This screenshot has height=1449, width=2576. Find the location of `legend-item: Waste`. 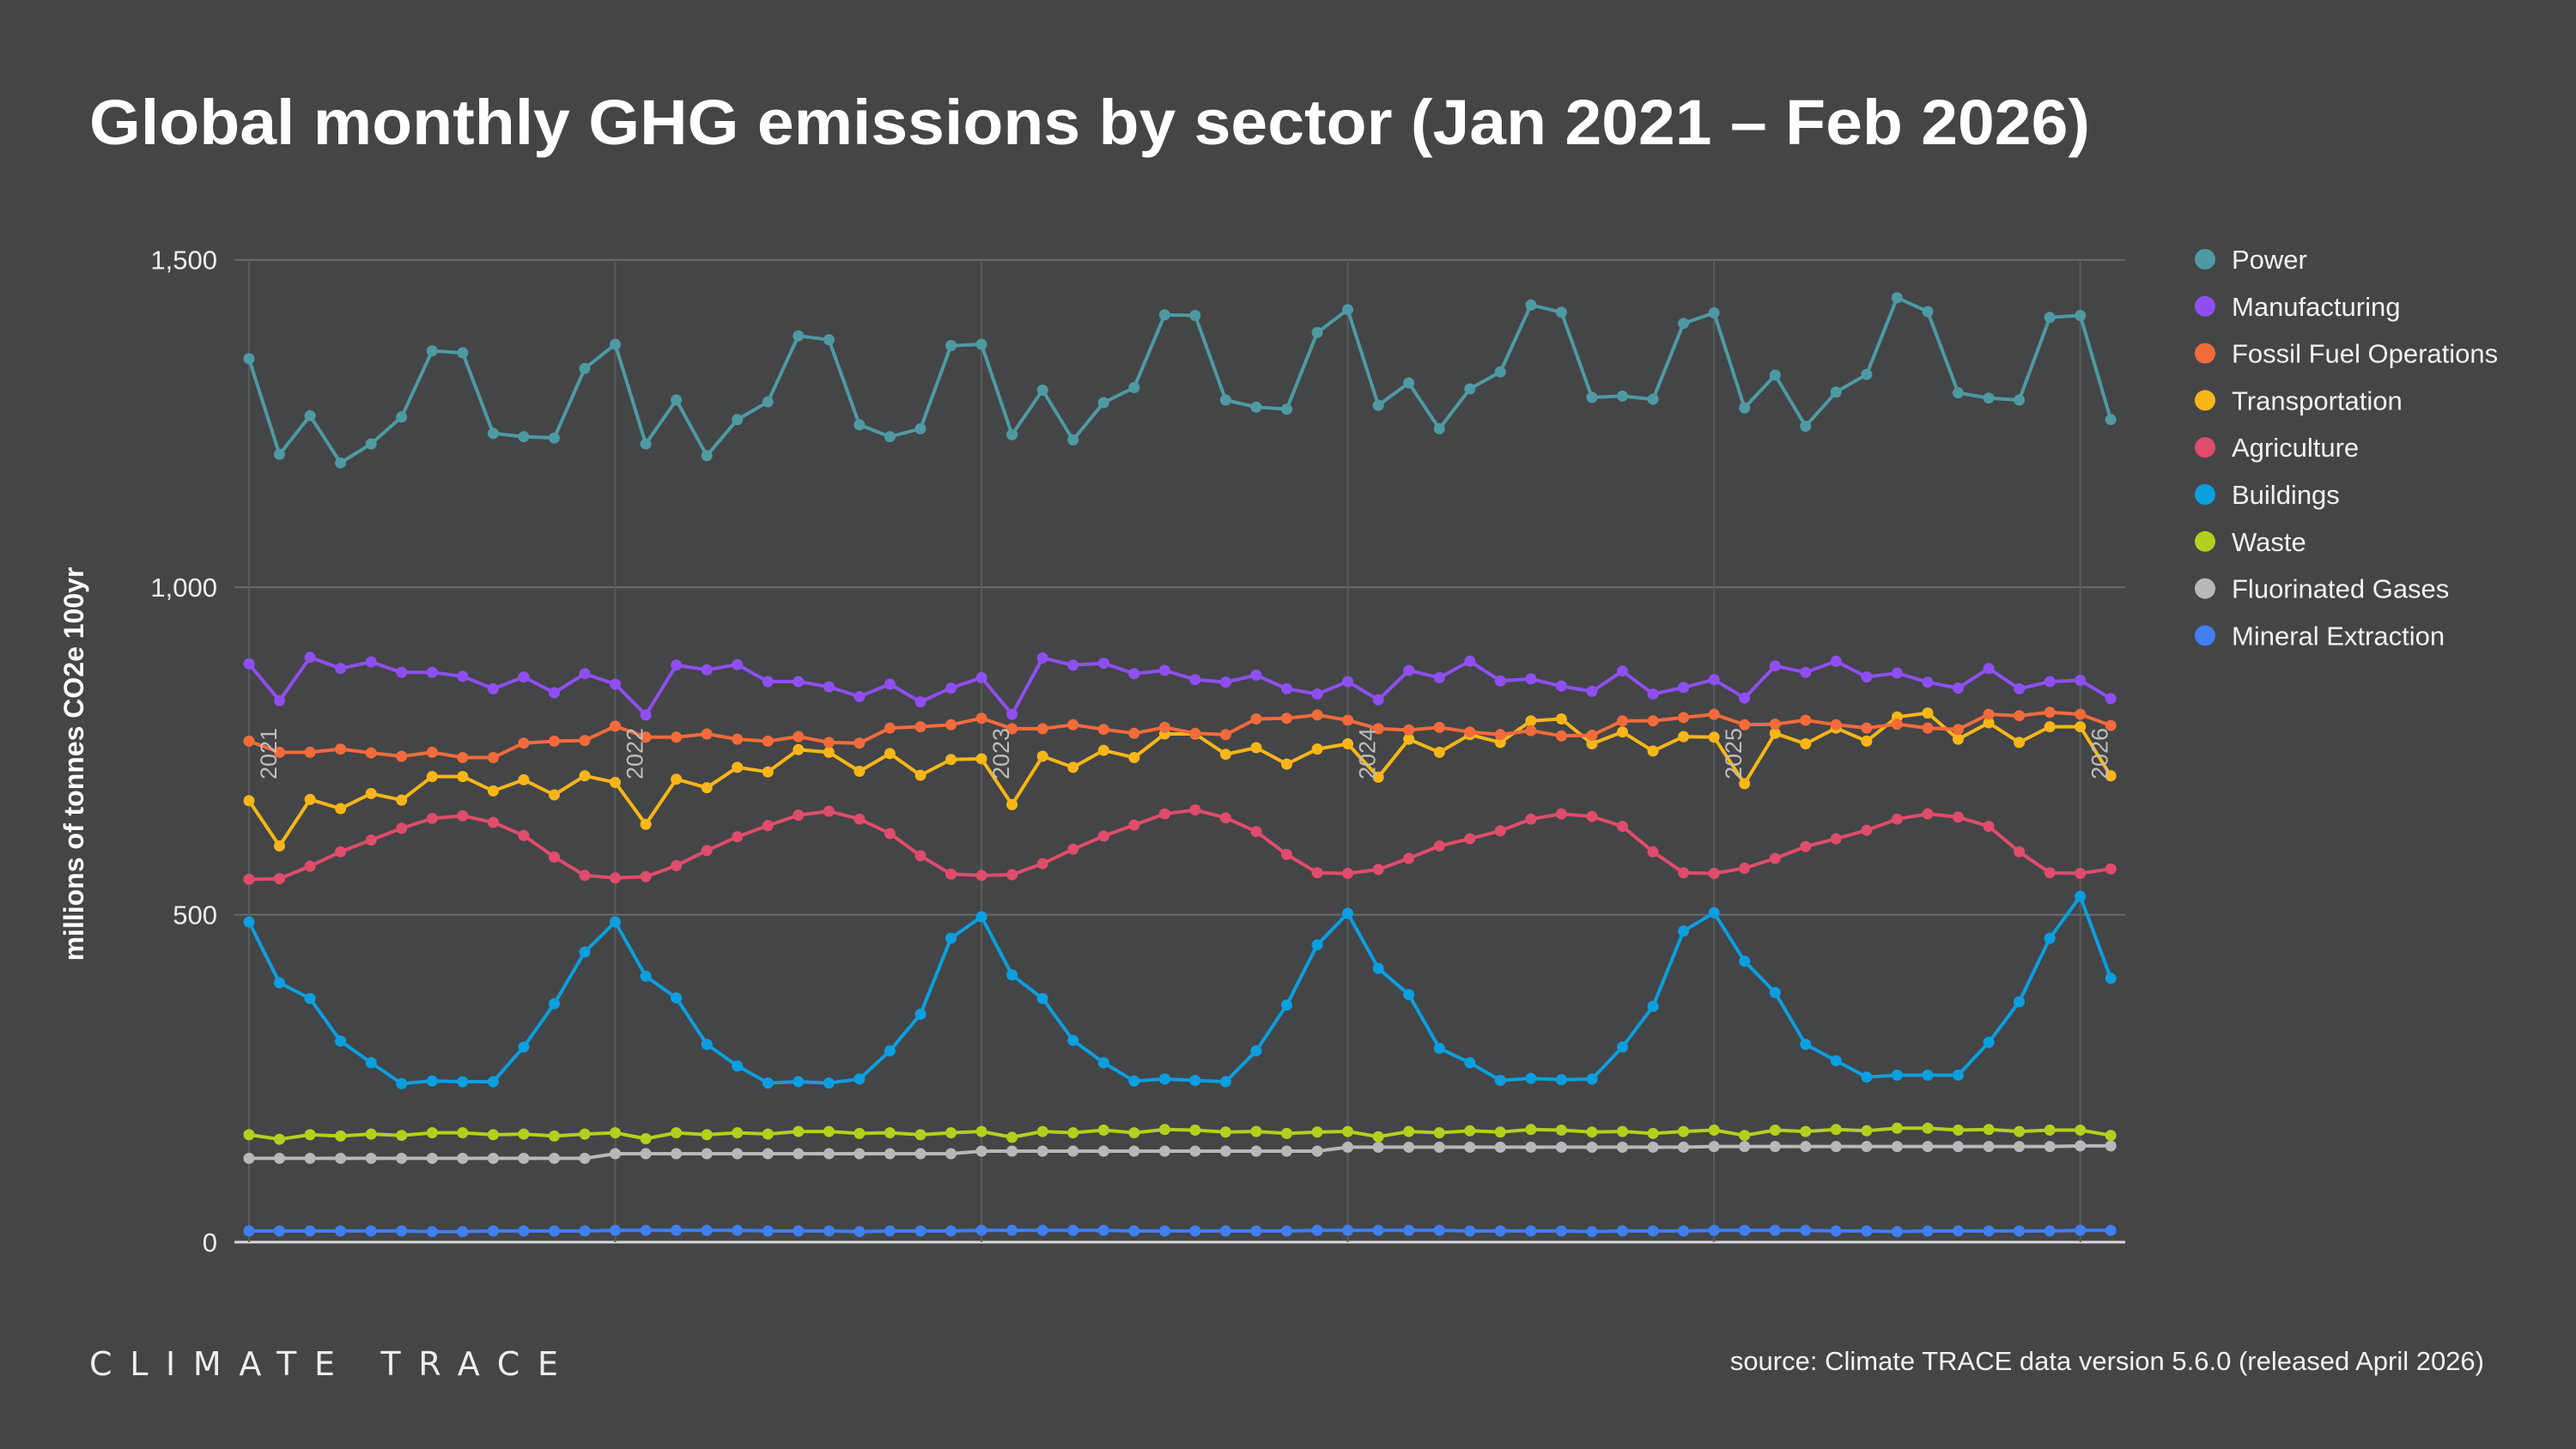

legend-item: Waste is located at coordinates (2251, 542).